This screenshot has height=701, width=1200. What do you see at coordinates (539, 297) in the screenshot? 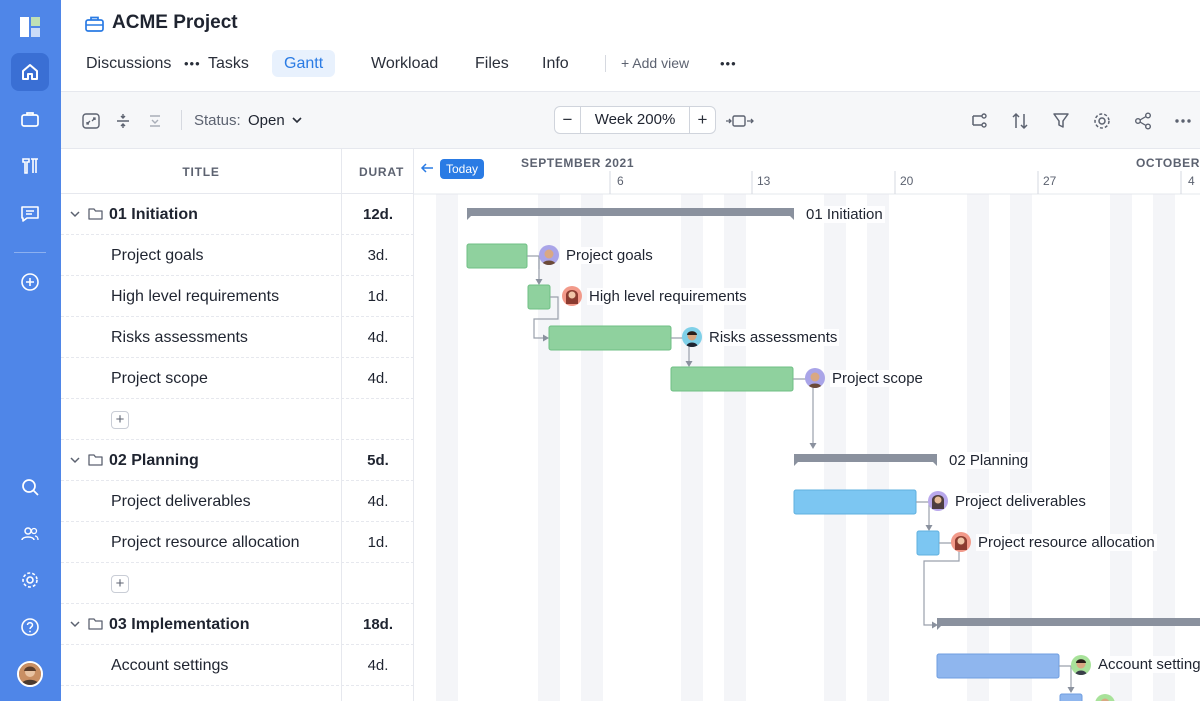
I see `task-bar-high-level-requirements` at bounding box center [539, 297].